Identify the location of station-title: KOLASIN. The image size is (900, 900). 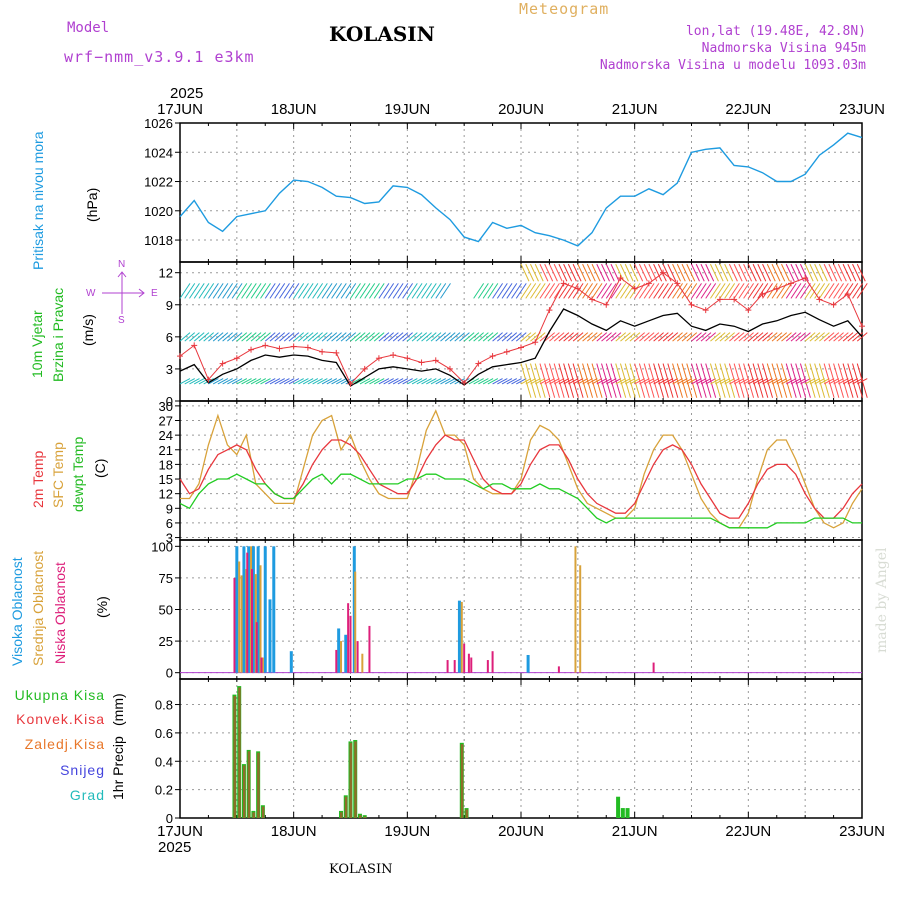
(382, 34).